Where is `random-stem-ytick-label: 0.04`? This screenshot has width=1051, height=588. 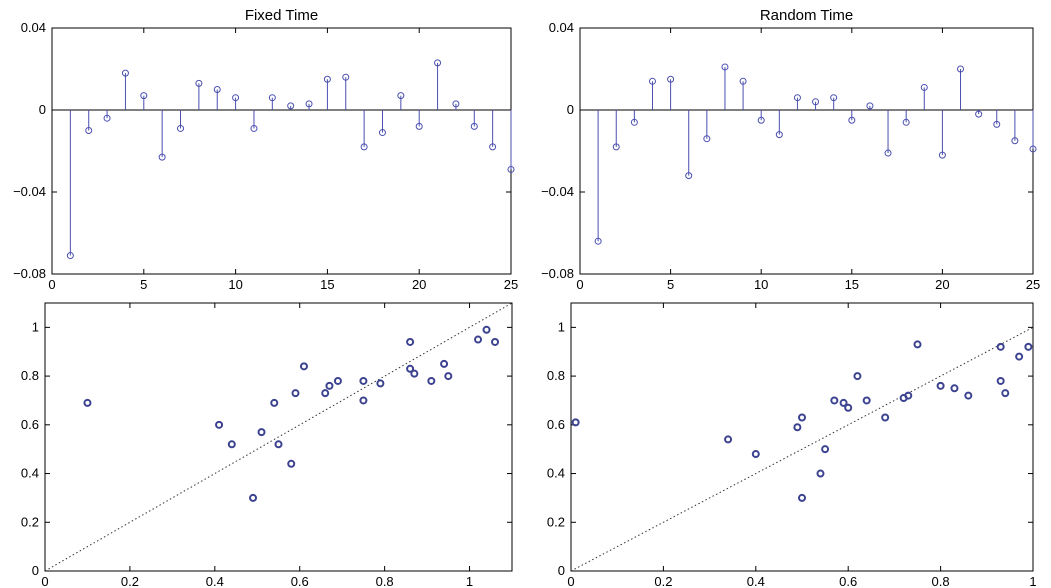
random-stem-ytick-label: 0.04 is located at coordinates (561, 27).